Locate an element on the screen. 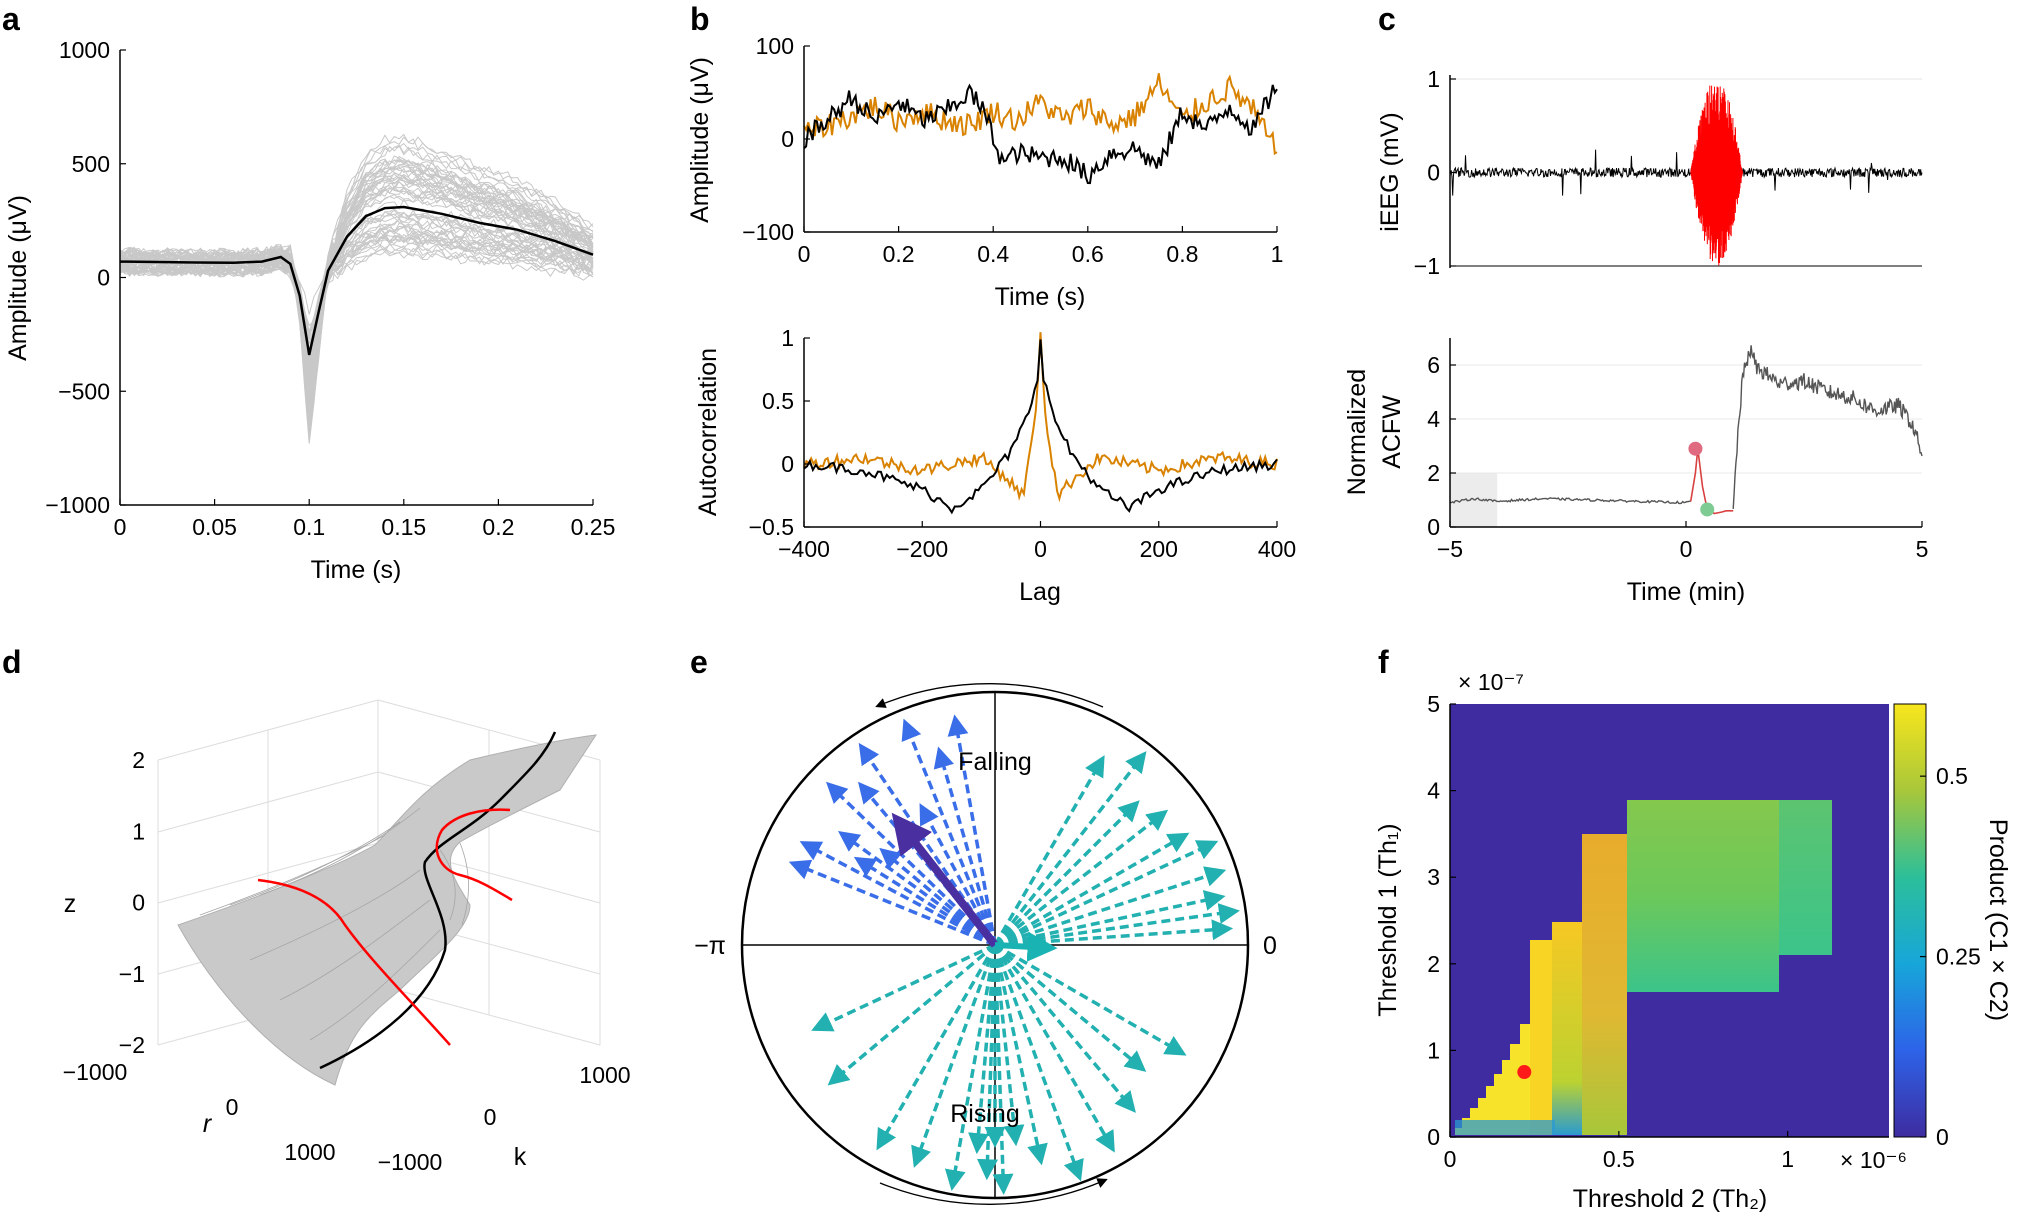 The height and width of the screenshot is (1217, 2021). panel-c-bottom-ylabel-line1: Normalized is located at coordinates (1357, 432).